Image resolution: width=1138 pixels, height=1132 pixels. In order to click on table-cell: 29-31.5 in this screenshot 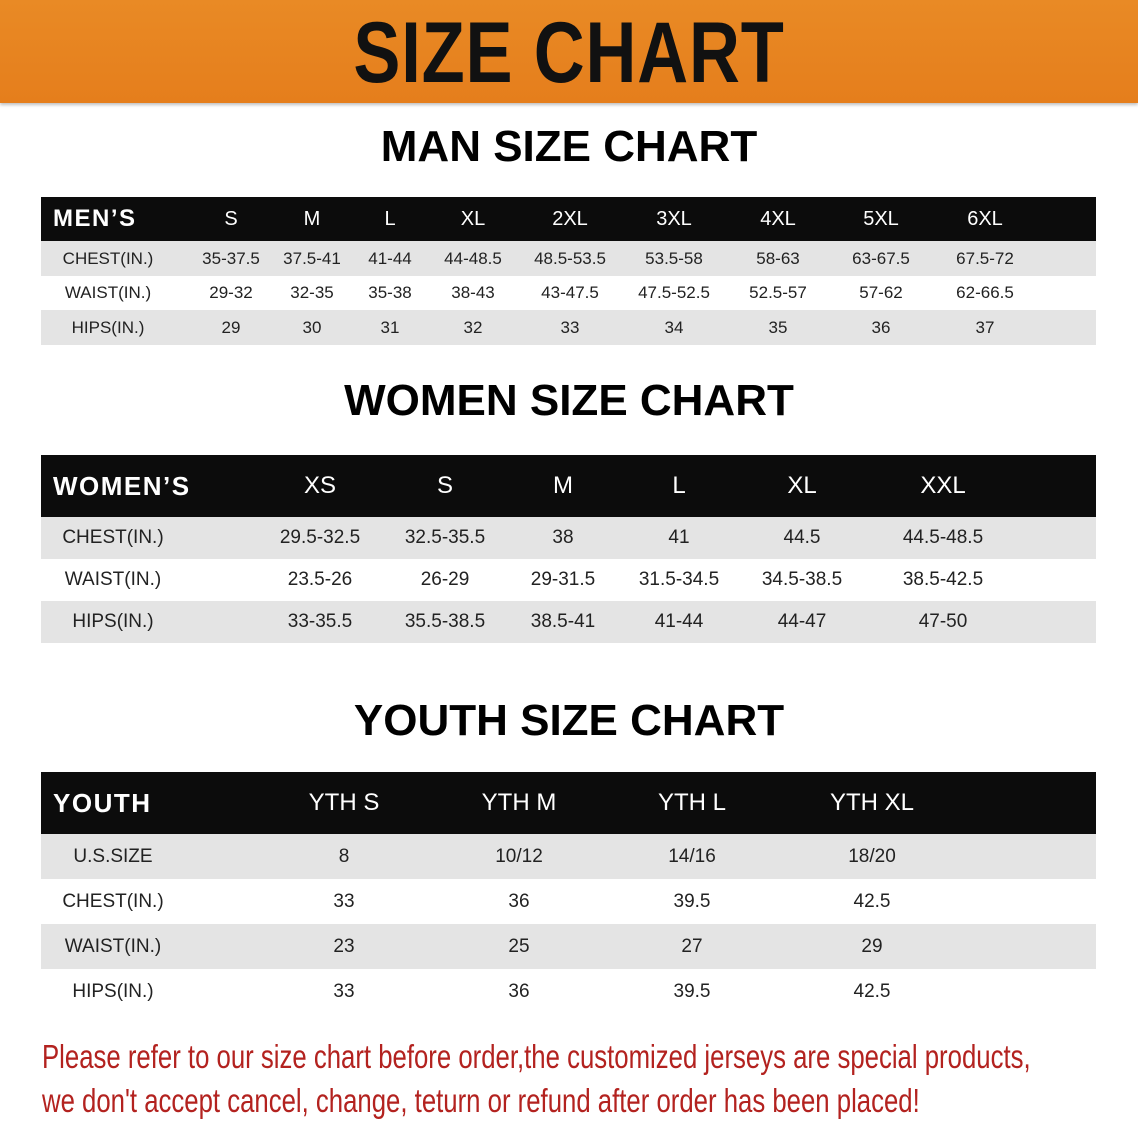, I will do `click(563, 579)`.